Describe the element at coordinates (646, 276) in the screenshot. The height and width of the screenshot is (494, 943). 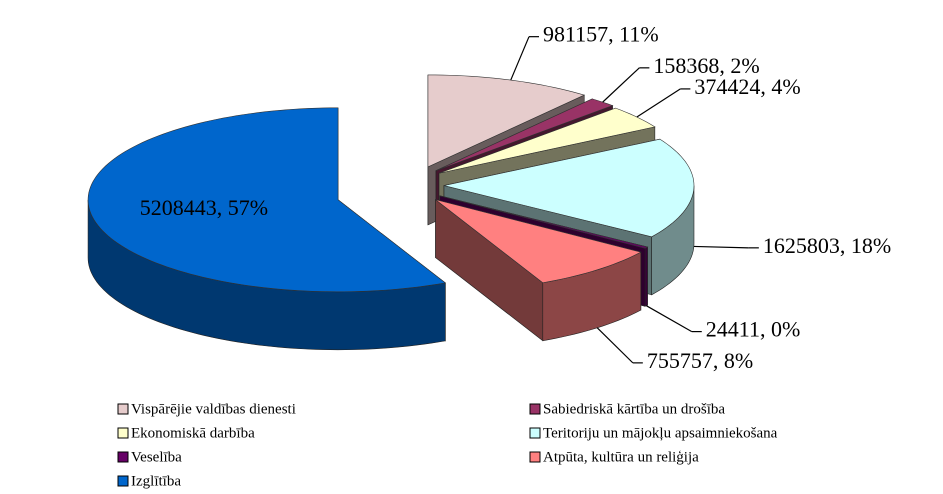
I see `slice-wall` at that location.